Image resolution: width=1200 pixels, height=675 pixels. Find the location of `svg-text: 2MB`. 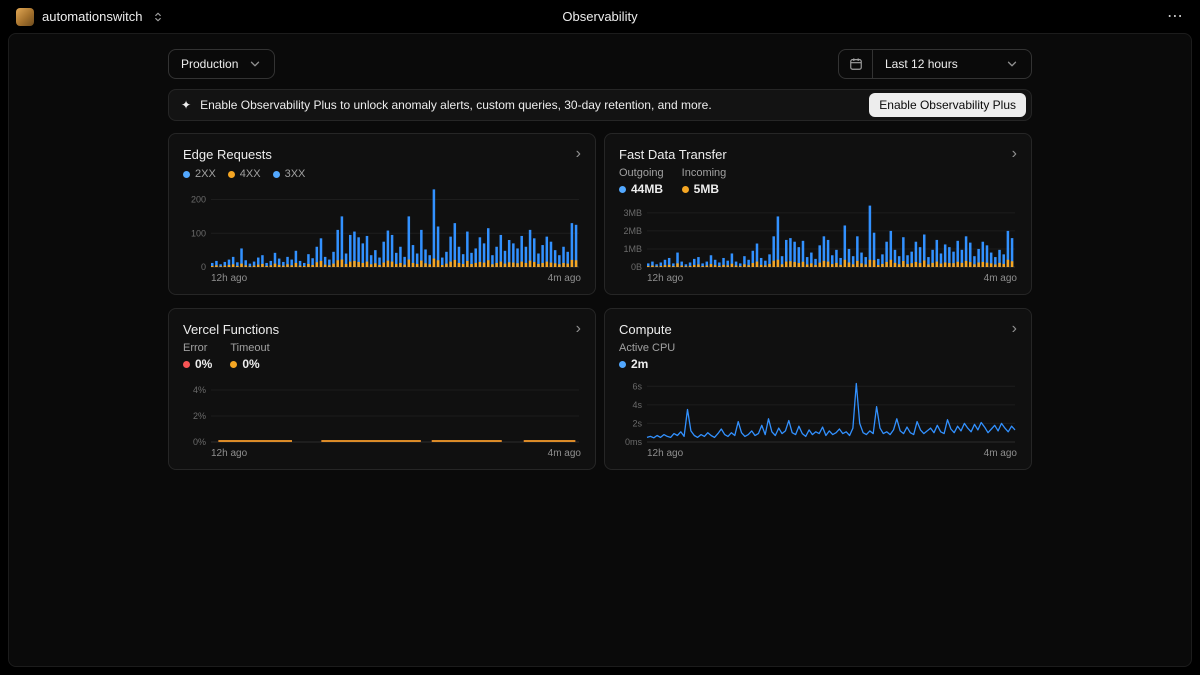

svg-text: 2MB is located at coordinates (632, 231).